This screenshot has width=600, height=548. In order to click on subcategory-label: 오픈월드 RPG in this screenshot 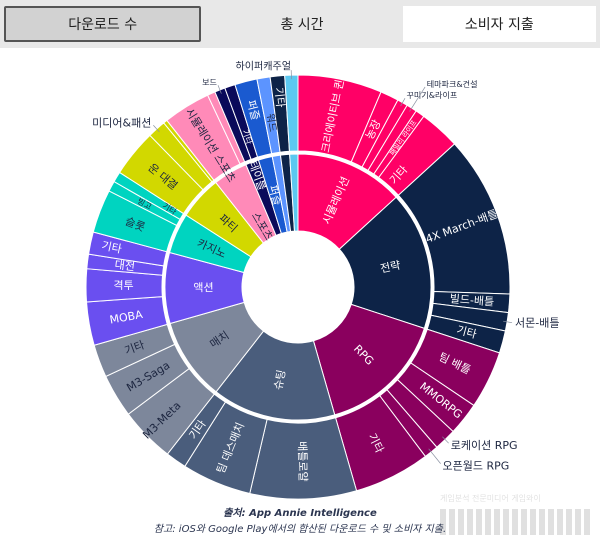, I will do `click(475, 465)`.